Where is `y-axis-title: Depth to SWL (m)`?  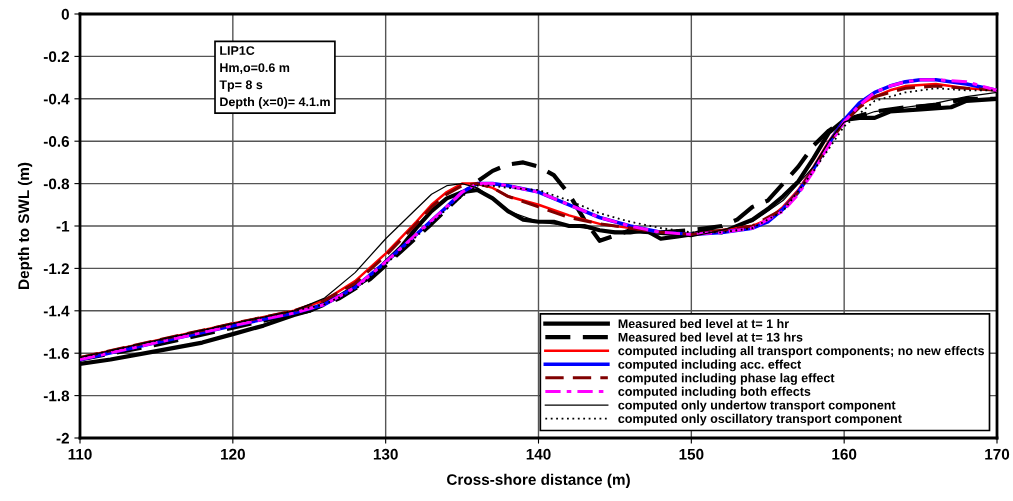 y-axis-title: Depth to SWL (m) is located at coordinates (25, 225).